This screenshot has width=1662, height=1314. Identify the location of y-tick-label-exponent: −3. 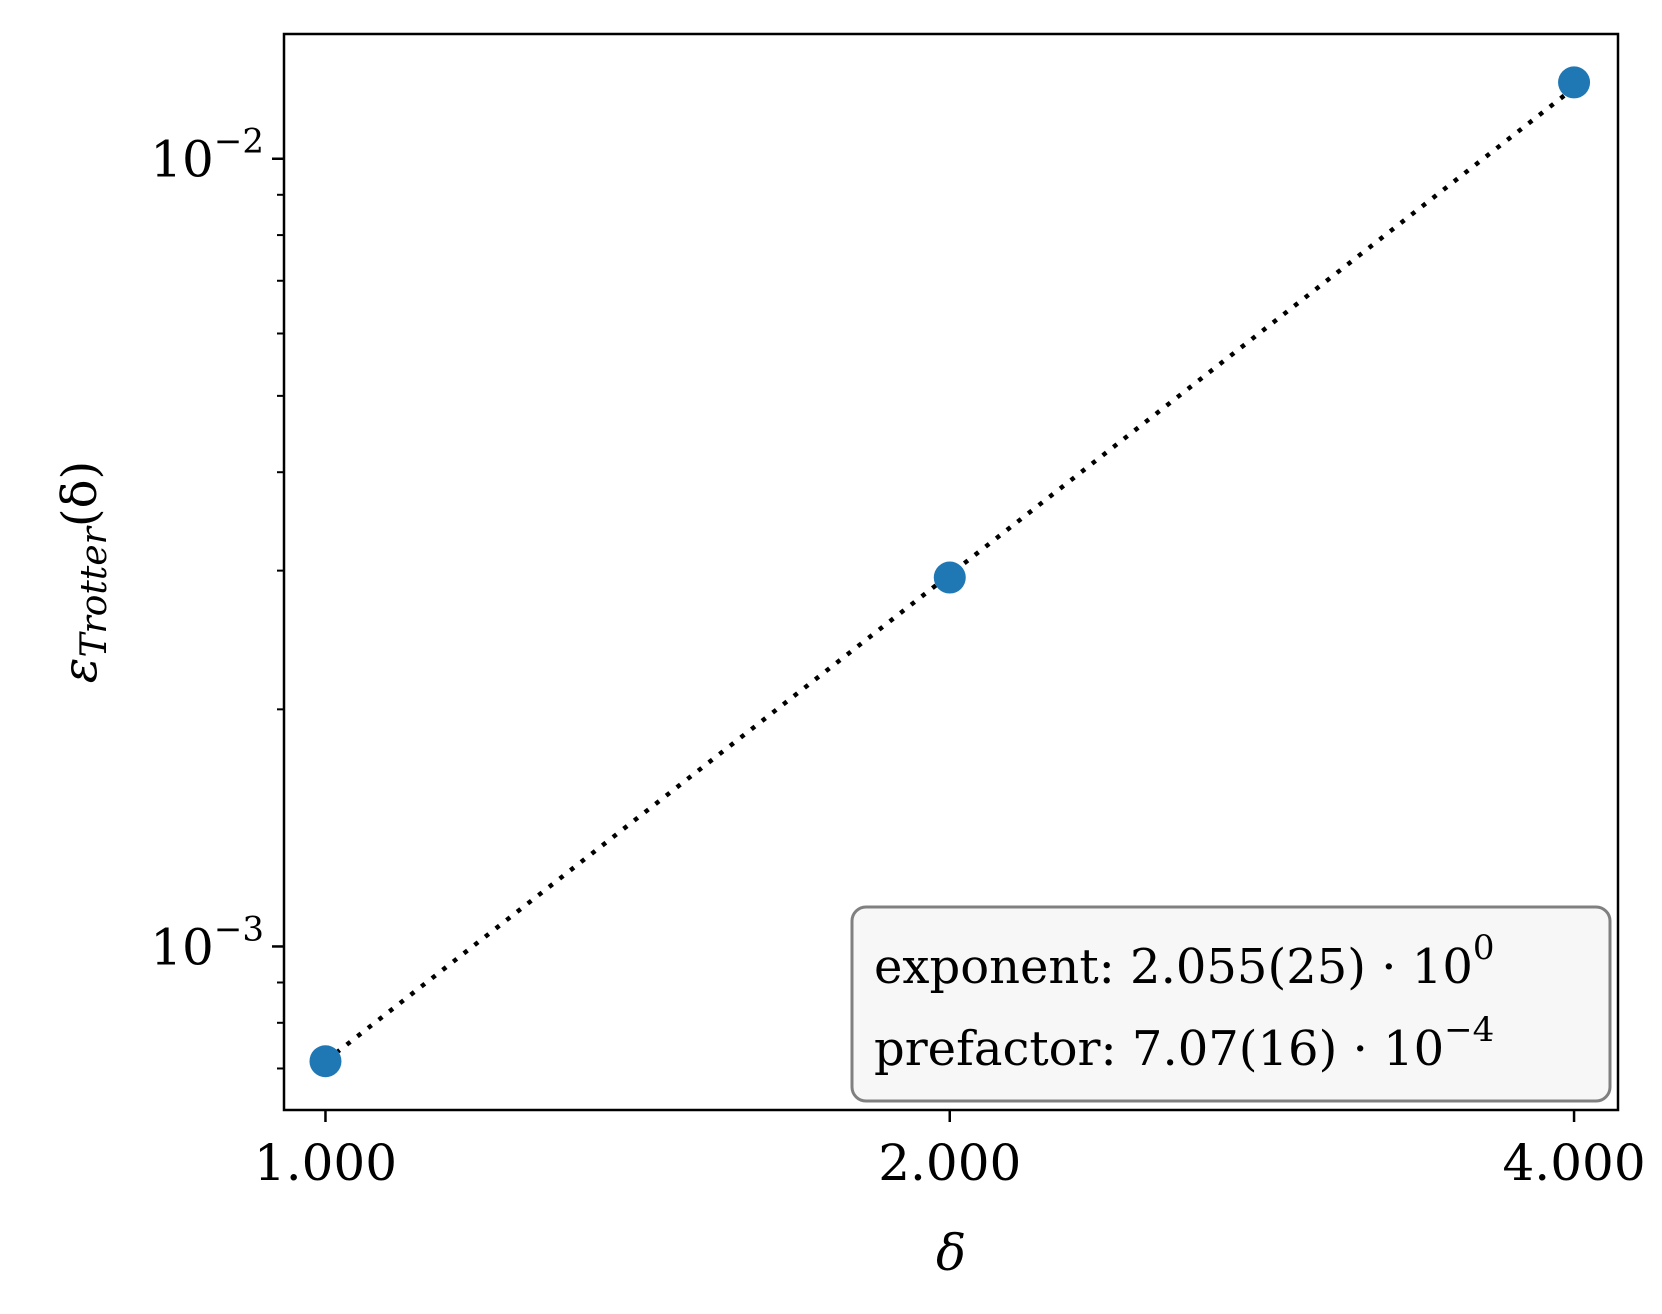
(239, 929).